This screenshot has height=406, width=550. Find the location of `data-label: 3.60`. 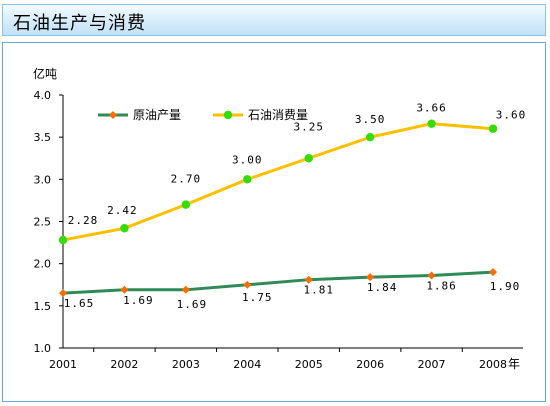

data-label: 3.60 is located at coordinates (511, 115).